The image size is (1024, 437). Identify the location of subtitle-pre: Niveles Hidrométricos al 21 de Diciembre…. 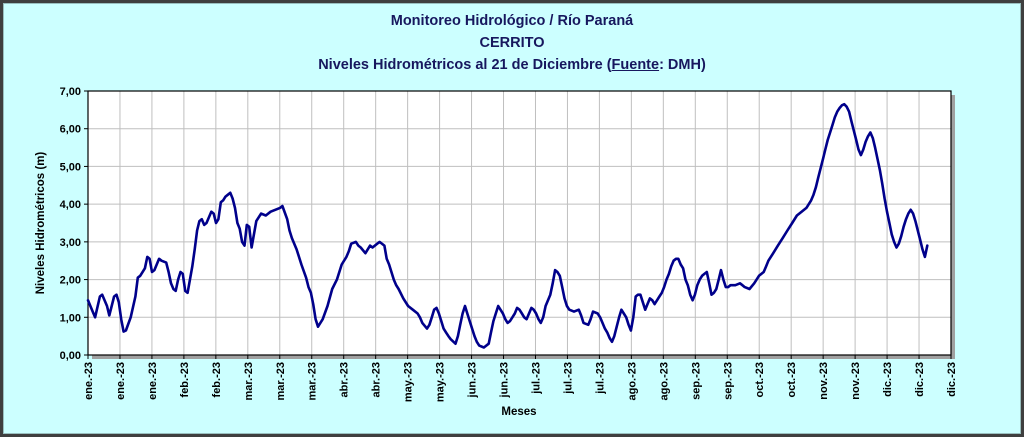
(465, 65).